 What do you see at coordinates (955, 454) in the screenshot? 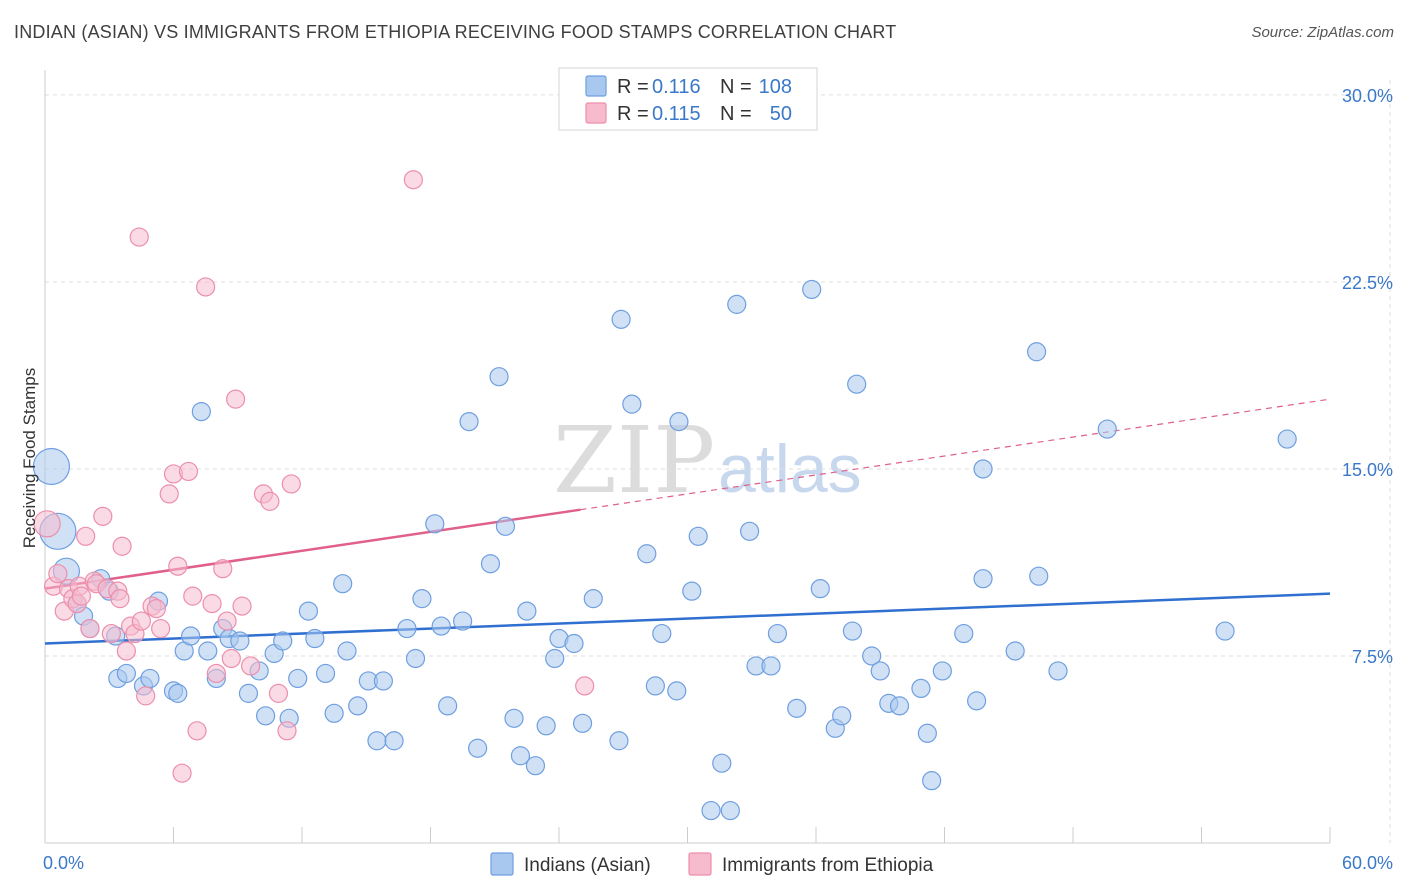
I see `trend-line-ethiopia-extension` at bounding box center [955, 454].